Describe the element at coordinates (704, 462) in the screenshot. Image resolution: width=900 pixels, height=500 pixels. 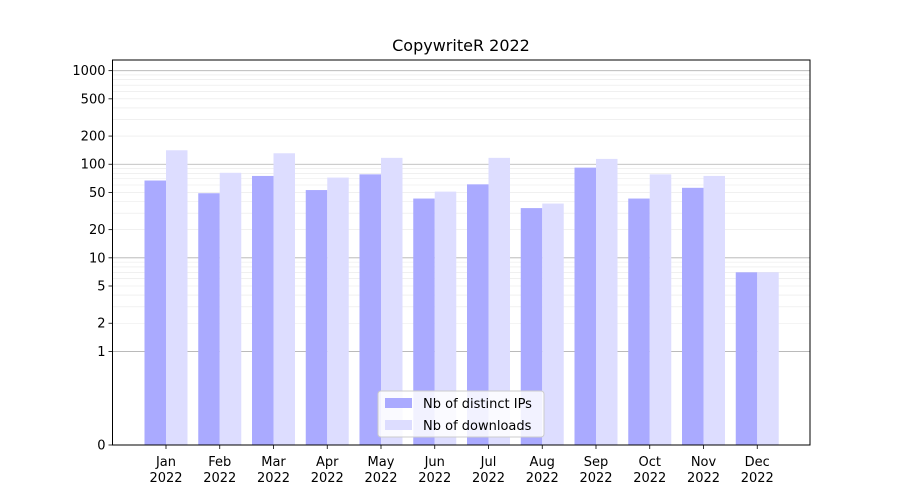
I see `x-tick-label-month: Nov` at that location.